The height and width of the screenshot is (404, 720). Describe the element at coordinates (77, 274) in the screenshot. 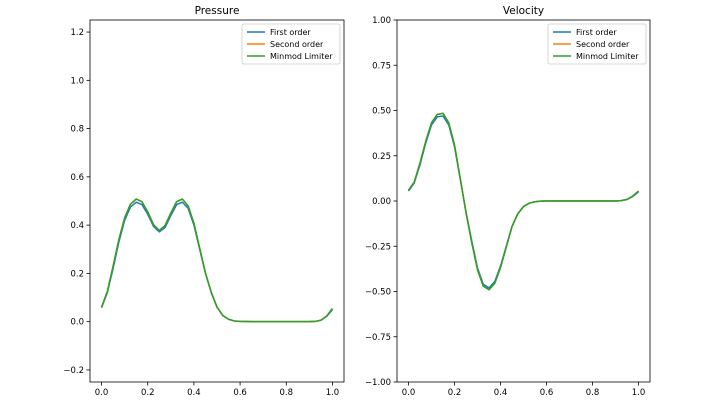

I see `y-tick-label: 0.2` at that location.